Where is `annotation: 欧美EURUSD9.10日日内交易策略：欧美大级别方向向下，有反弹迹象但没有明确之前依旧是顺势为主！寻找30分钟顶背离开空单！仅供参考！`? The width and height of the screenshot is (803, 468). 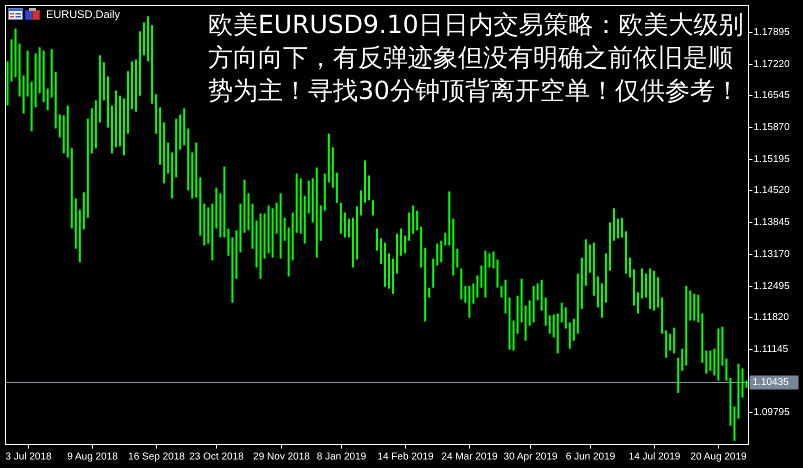
annotation: 欧美EURUSD9.10日日内交易策略：欧美大级别方向向下，有反弹迹象但没有明确之前依旧是顺势为主！寻找30分钟顶背离开空单！仅供参考！ is located at coordinates (476, 58).